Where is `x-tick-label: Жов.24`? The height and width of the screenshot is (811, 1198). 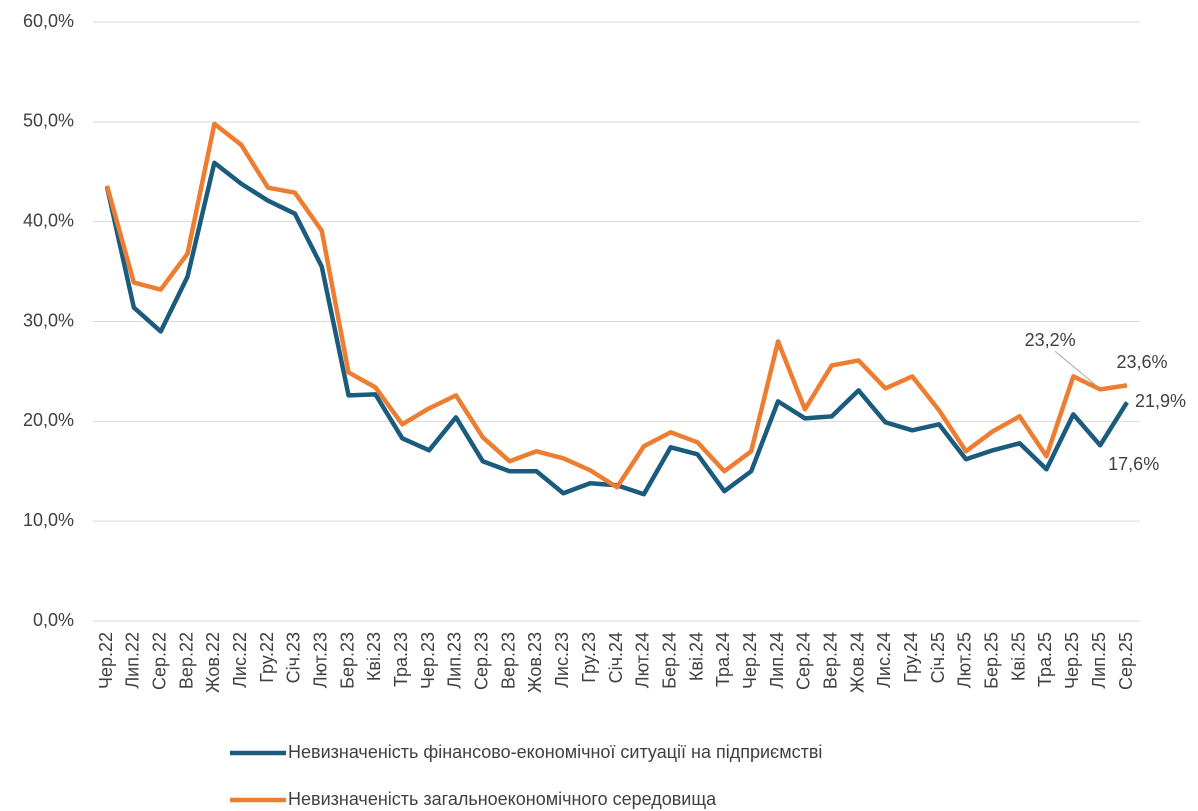
x-tick-label: Жов.24 is located at coordinates (857, 662).